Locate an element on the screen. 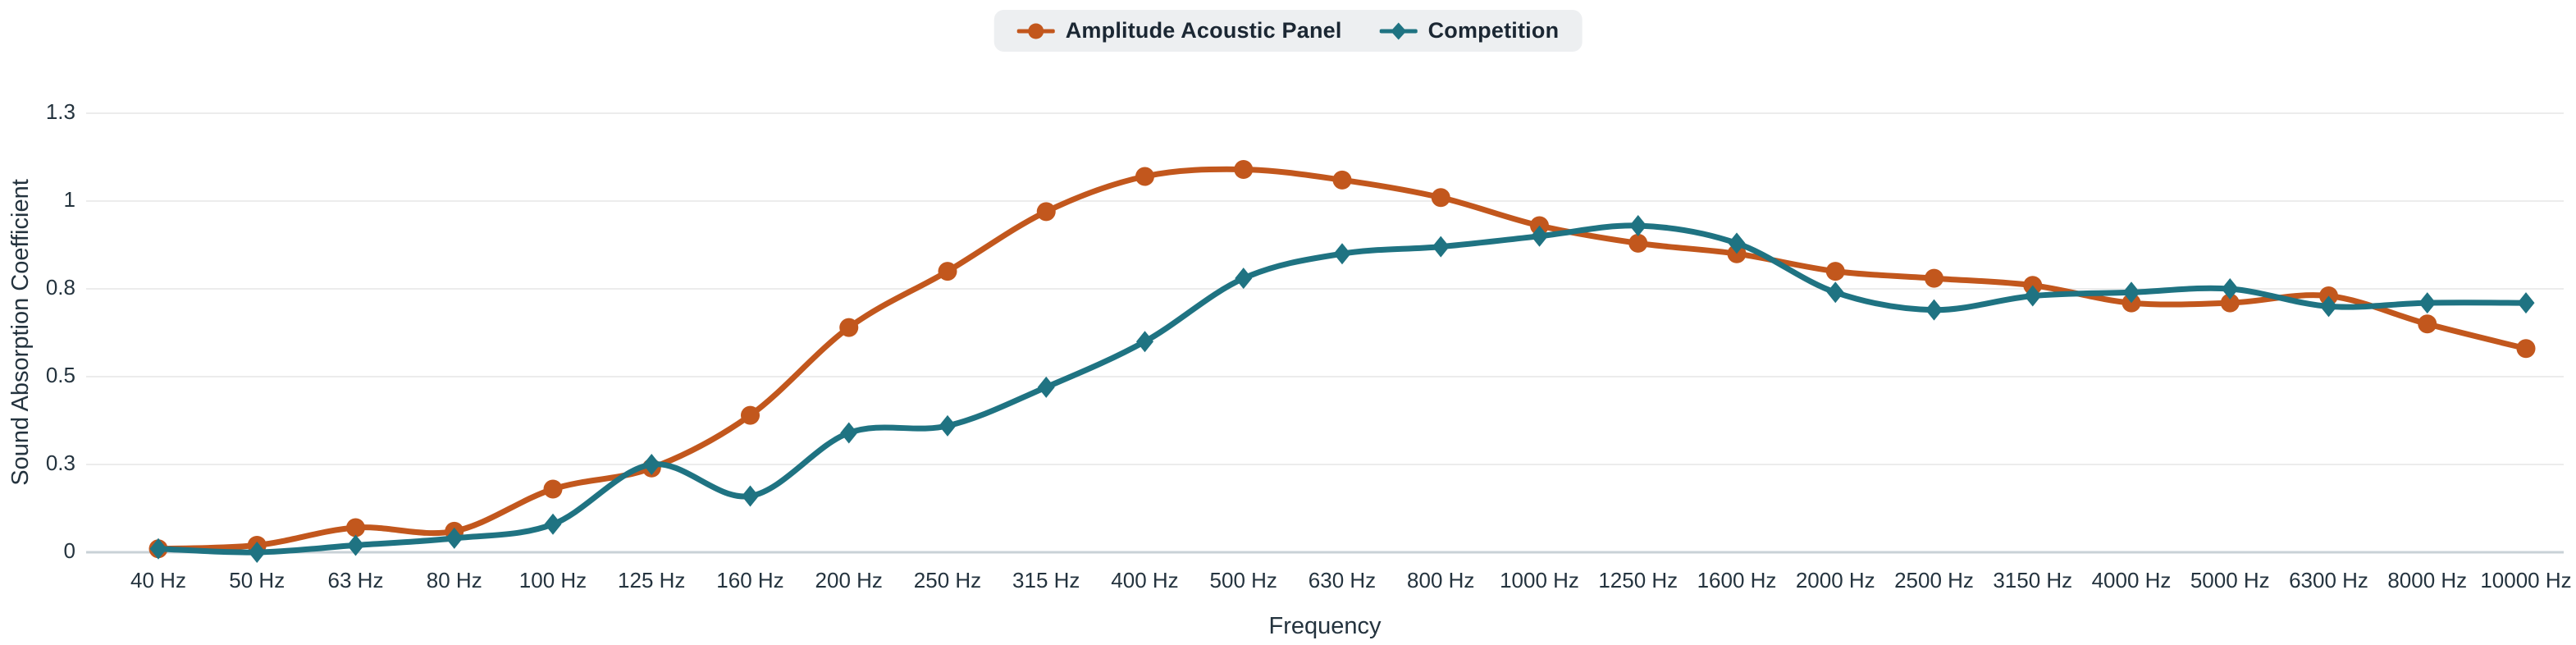 This screenshot has height=645, width=2576. x-tick-label: 800 Hz is located at coordinates (1440, 580).